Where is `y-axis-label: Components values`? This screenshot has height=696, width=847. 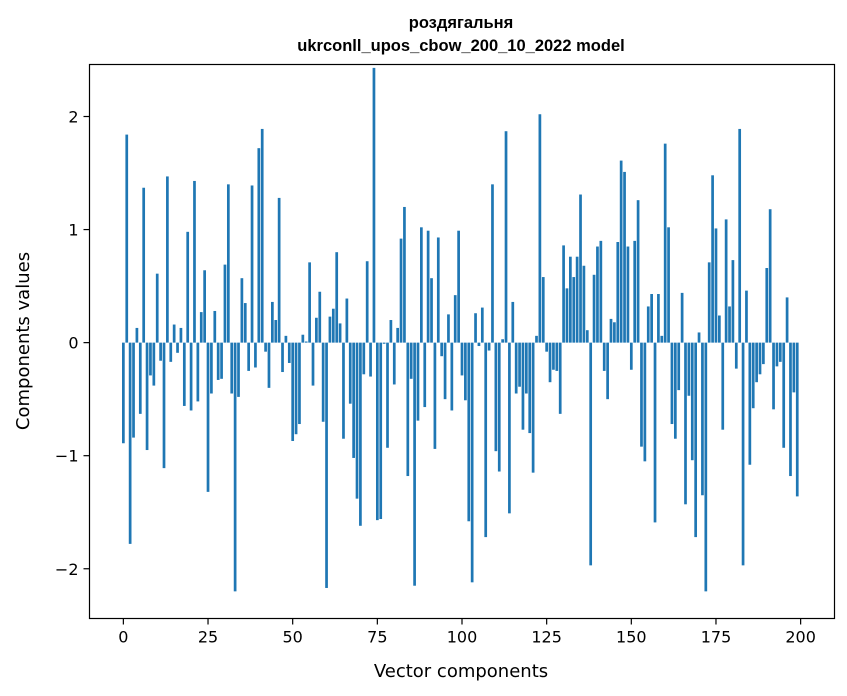 y-axis-label: Components values is located at coordinates (23, 341).